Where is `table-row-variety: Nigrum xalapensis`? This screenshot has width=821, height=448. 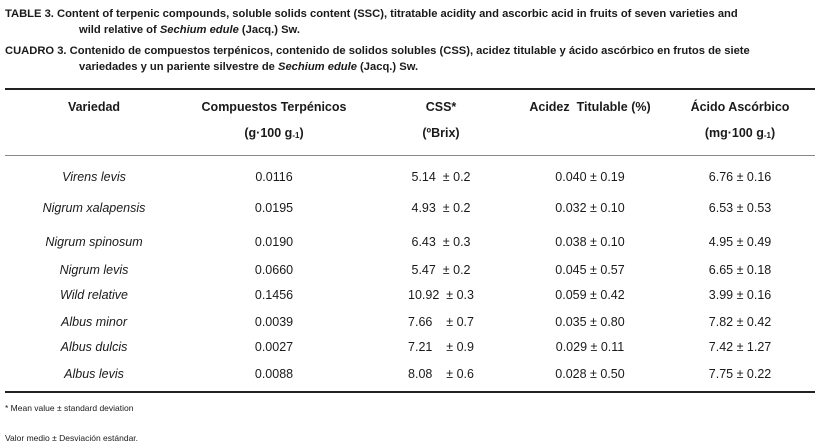
table-row-variety: Nigrum xalapensis is located at coordinates (94, 208).